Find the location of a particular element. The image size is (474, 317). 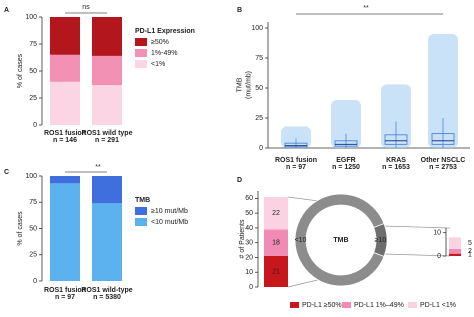

legend-label: PD-L1 <1% is located at coordinates (438, 305).